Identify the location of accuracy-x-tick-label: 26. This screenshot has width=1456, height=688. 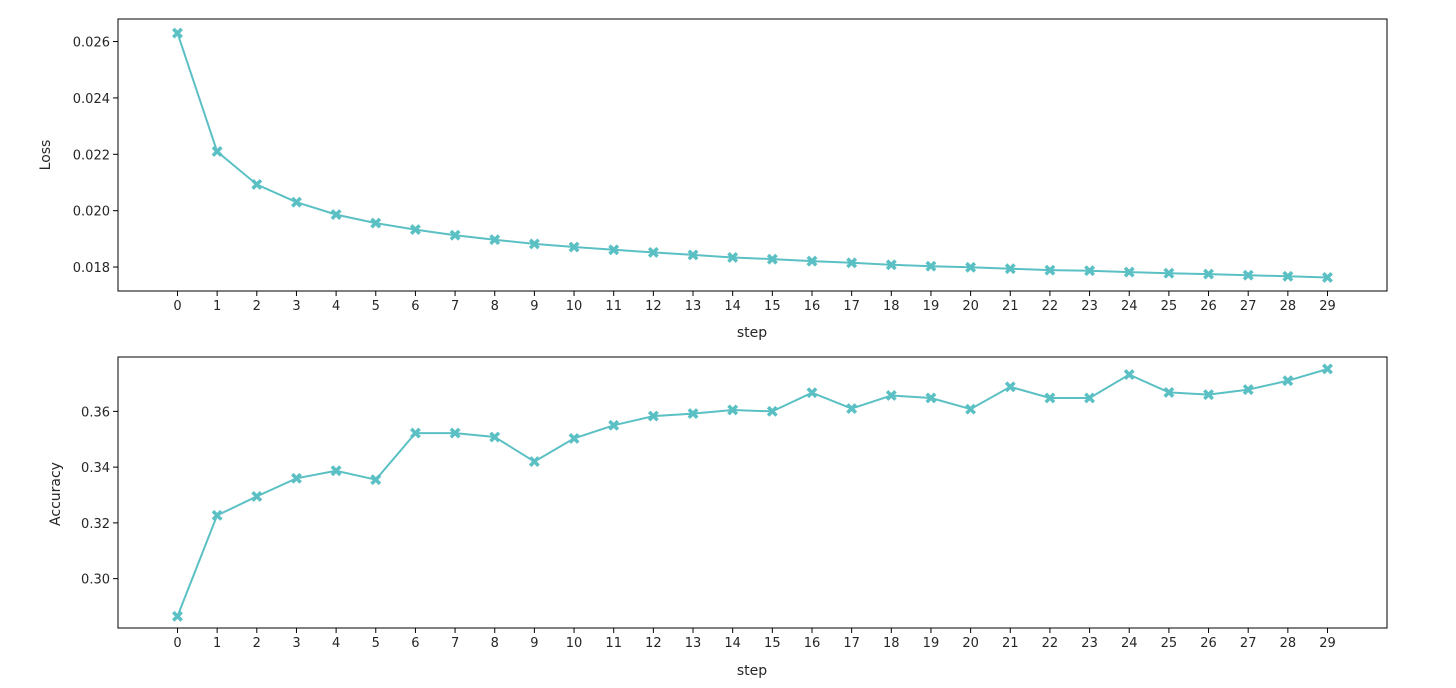
(1208, 643).